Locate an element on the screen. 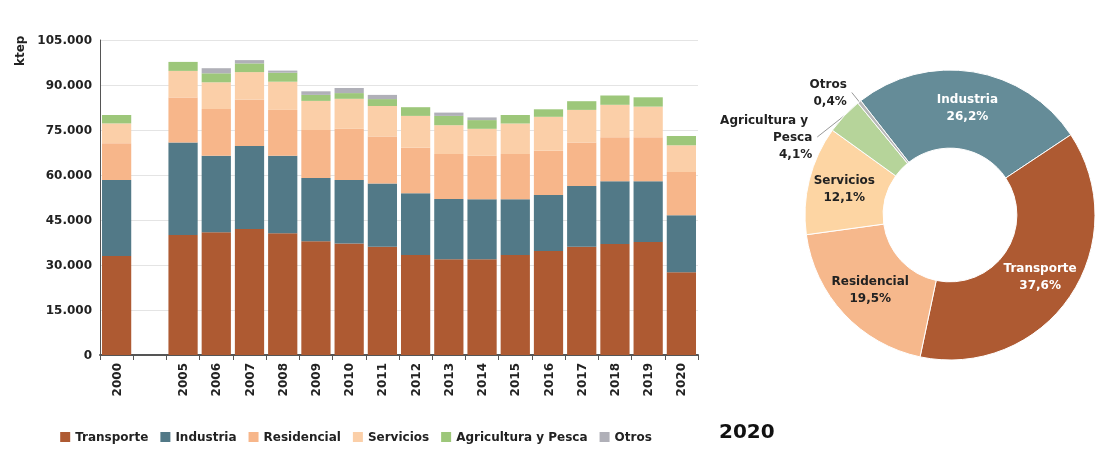  x-tick-label: 2011 is located at coordinates (382, 380).